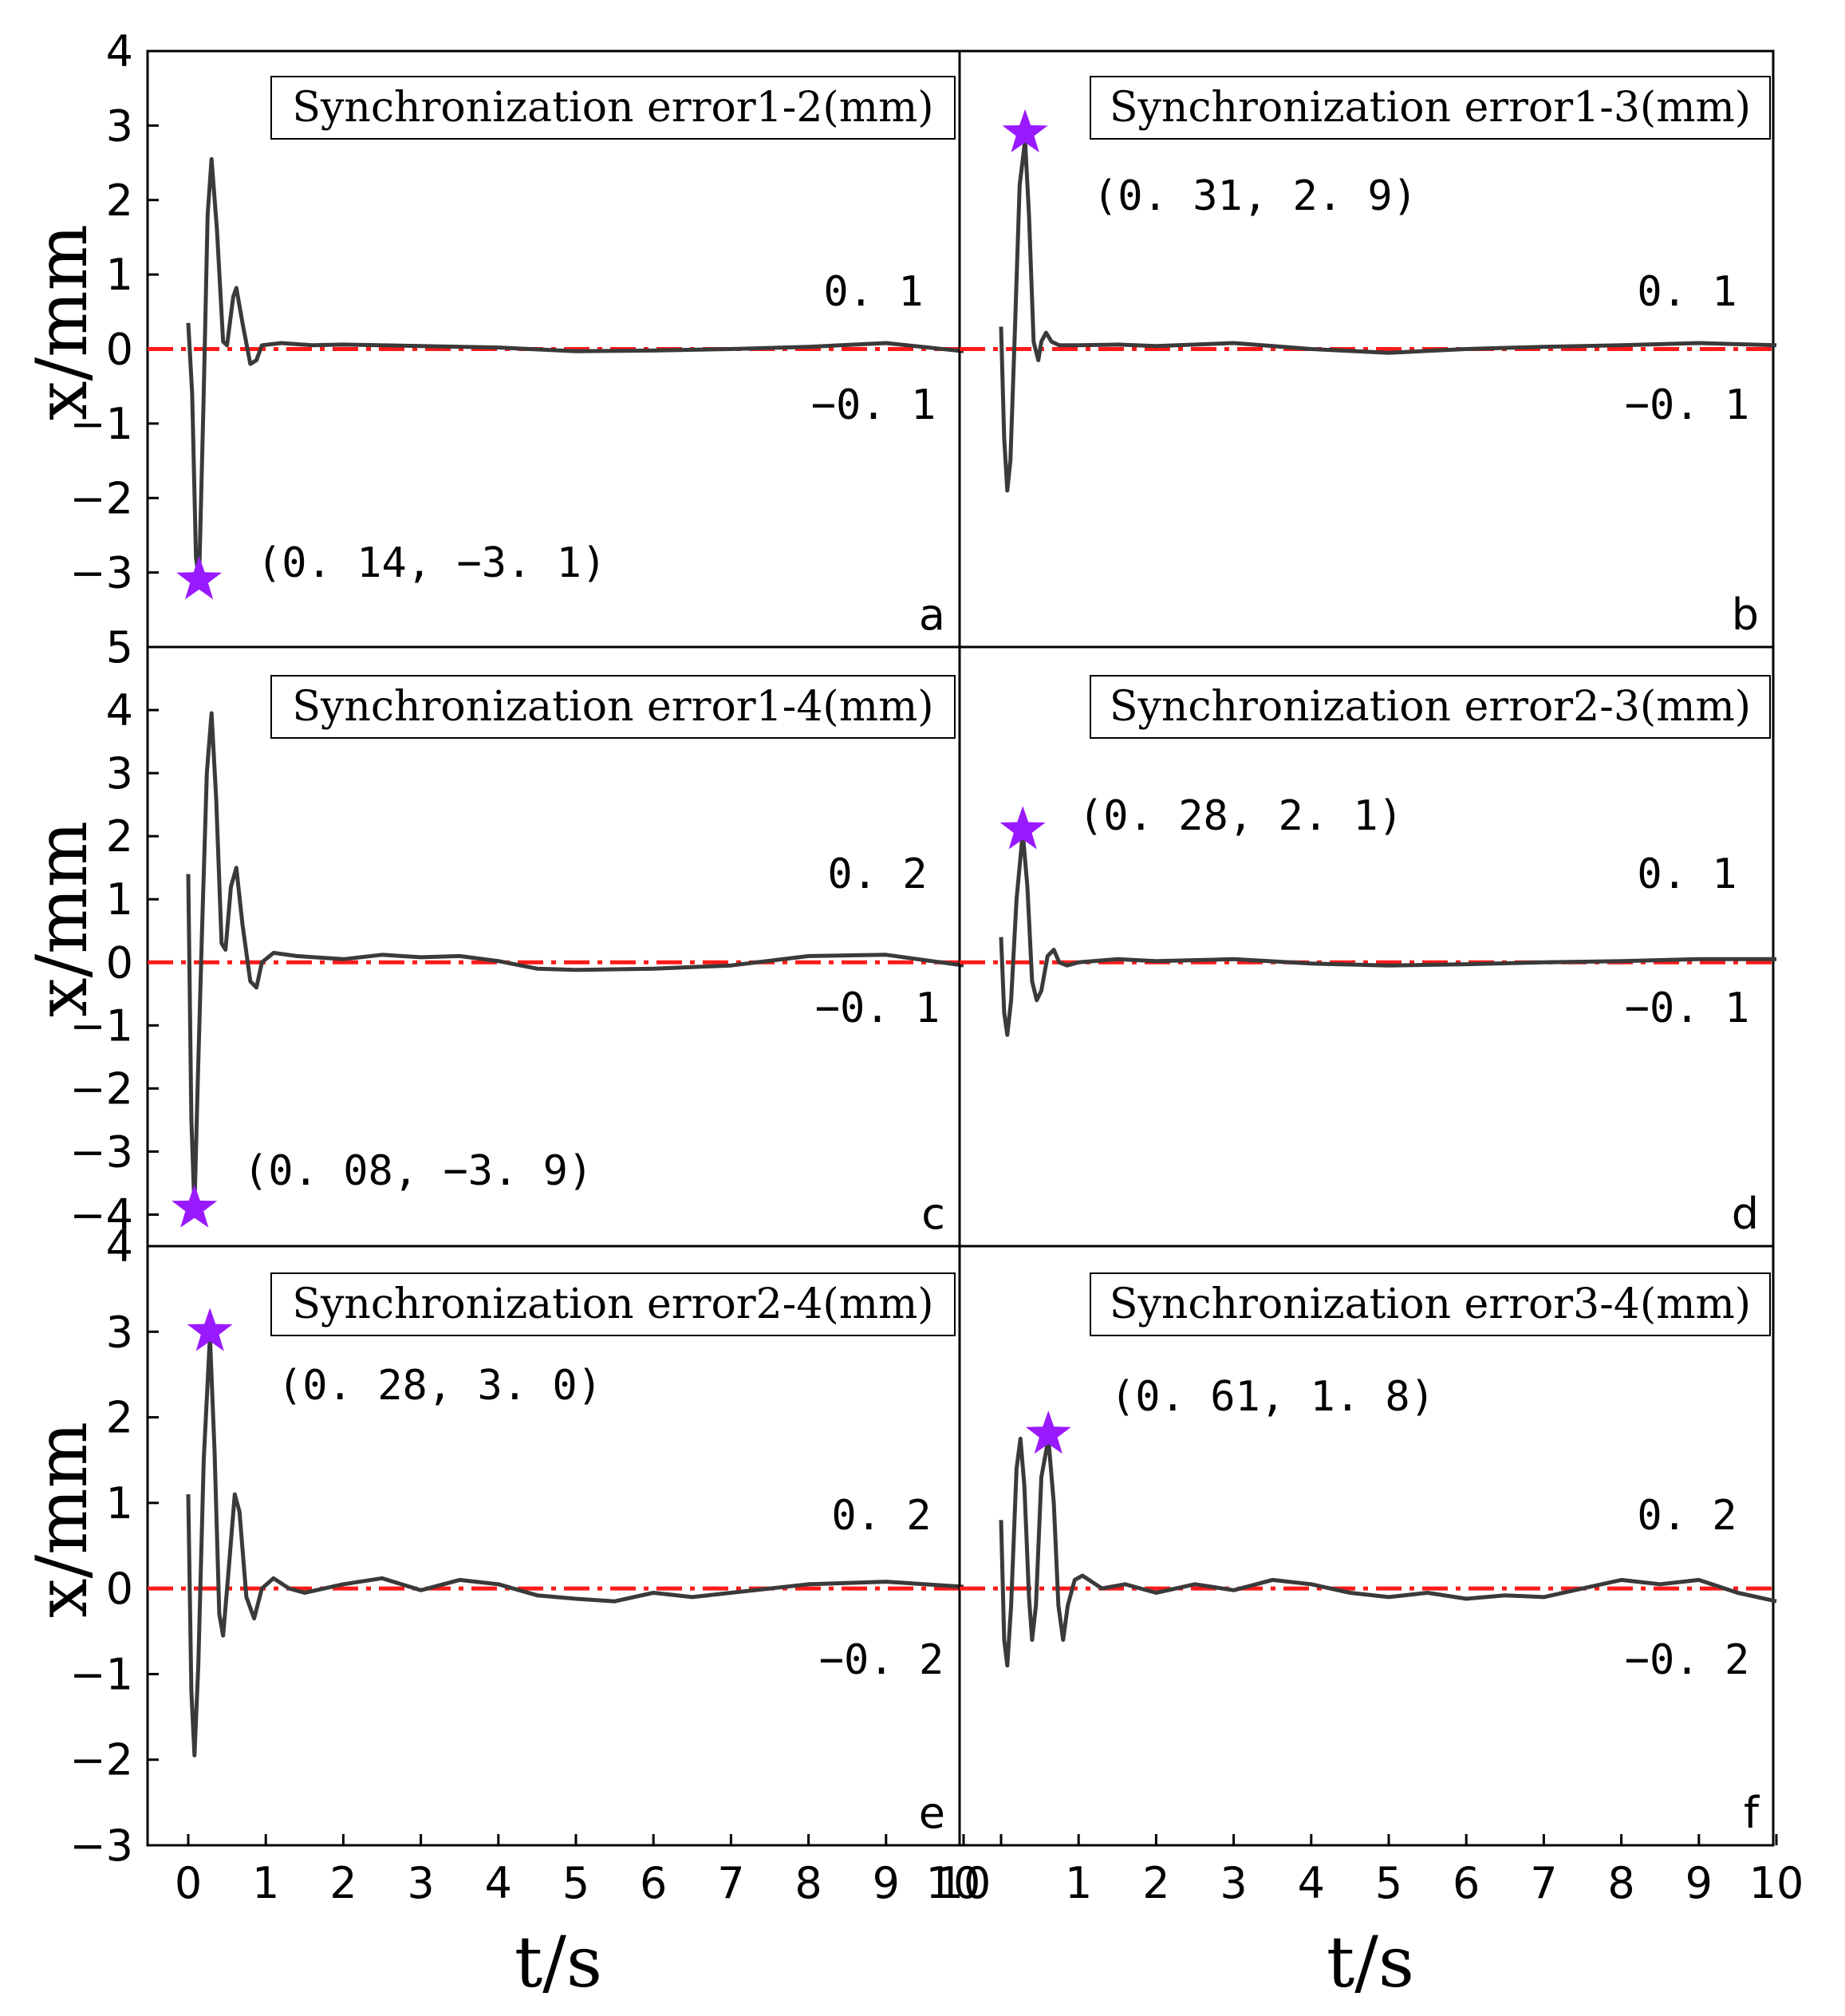 The height and width of the screenshot is (2016, 1845). I want to click on peak-annotation: (0. 31, 2. 9), so click(1255, 196).